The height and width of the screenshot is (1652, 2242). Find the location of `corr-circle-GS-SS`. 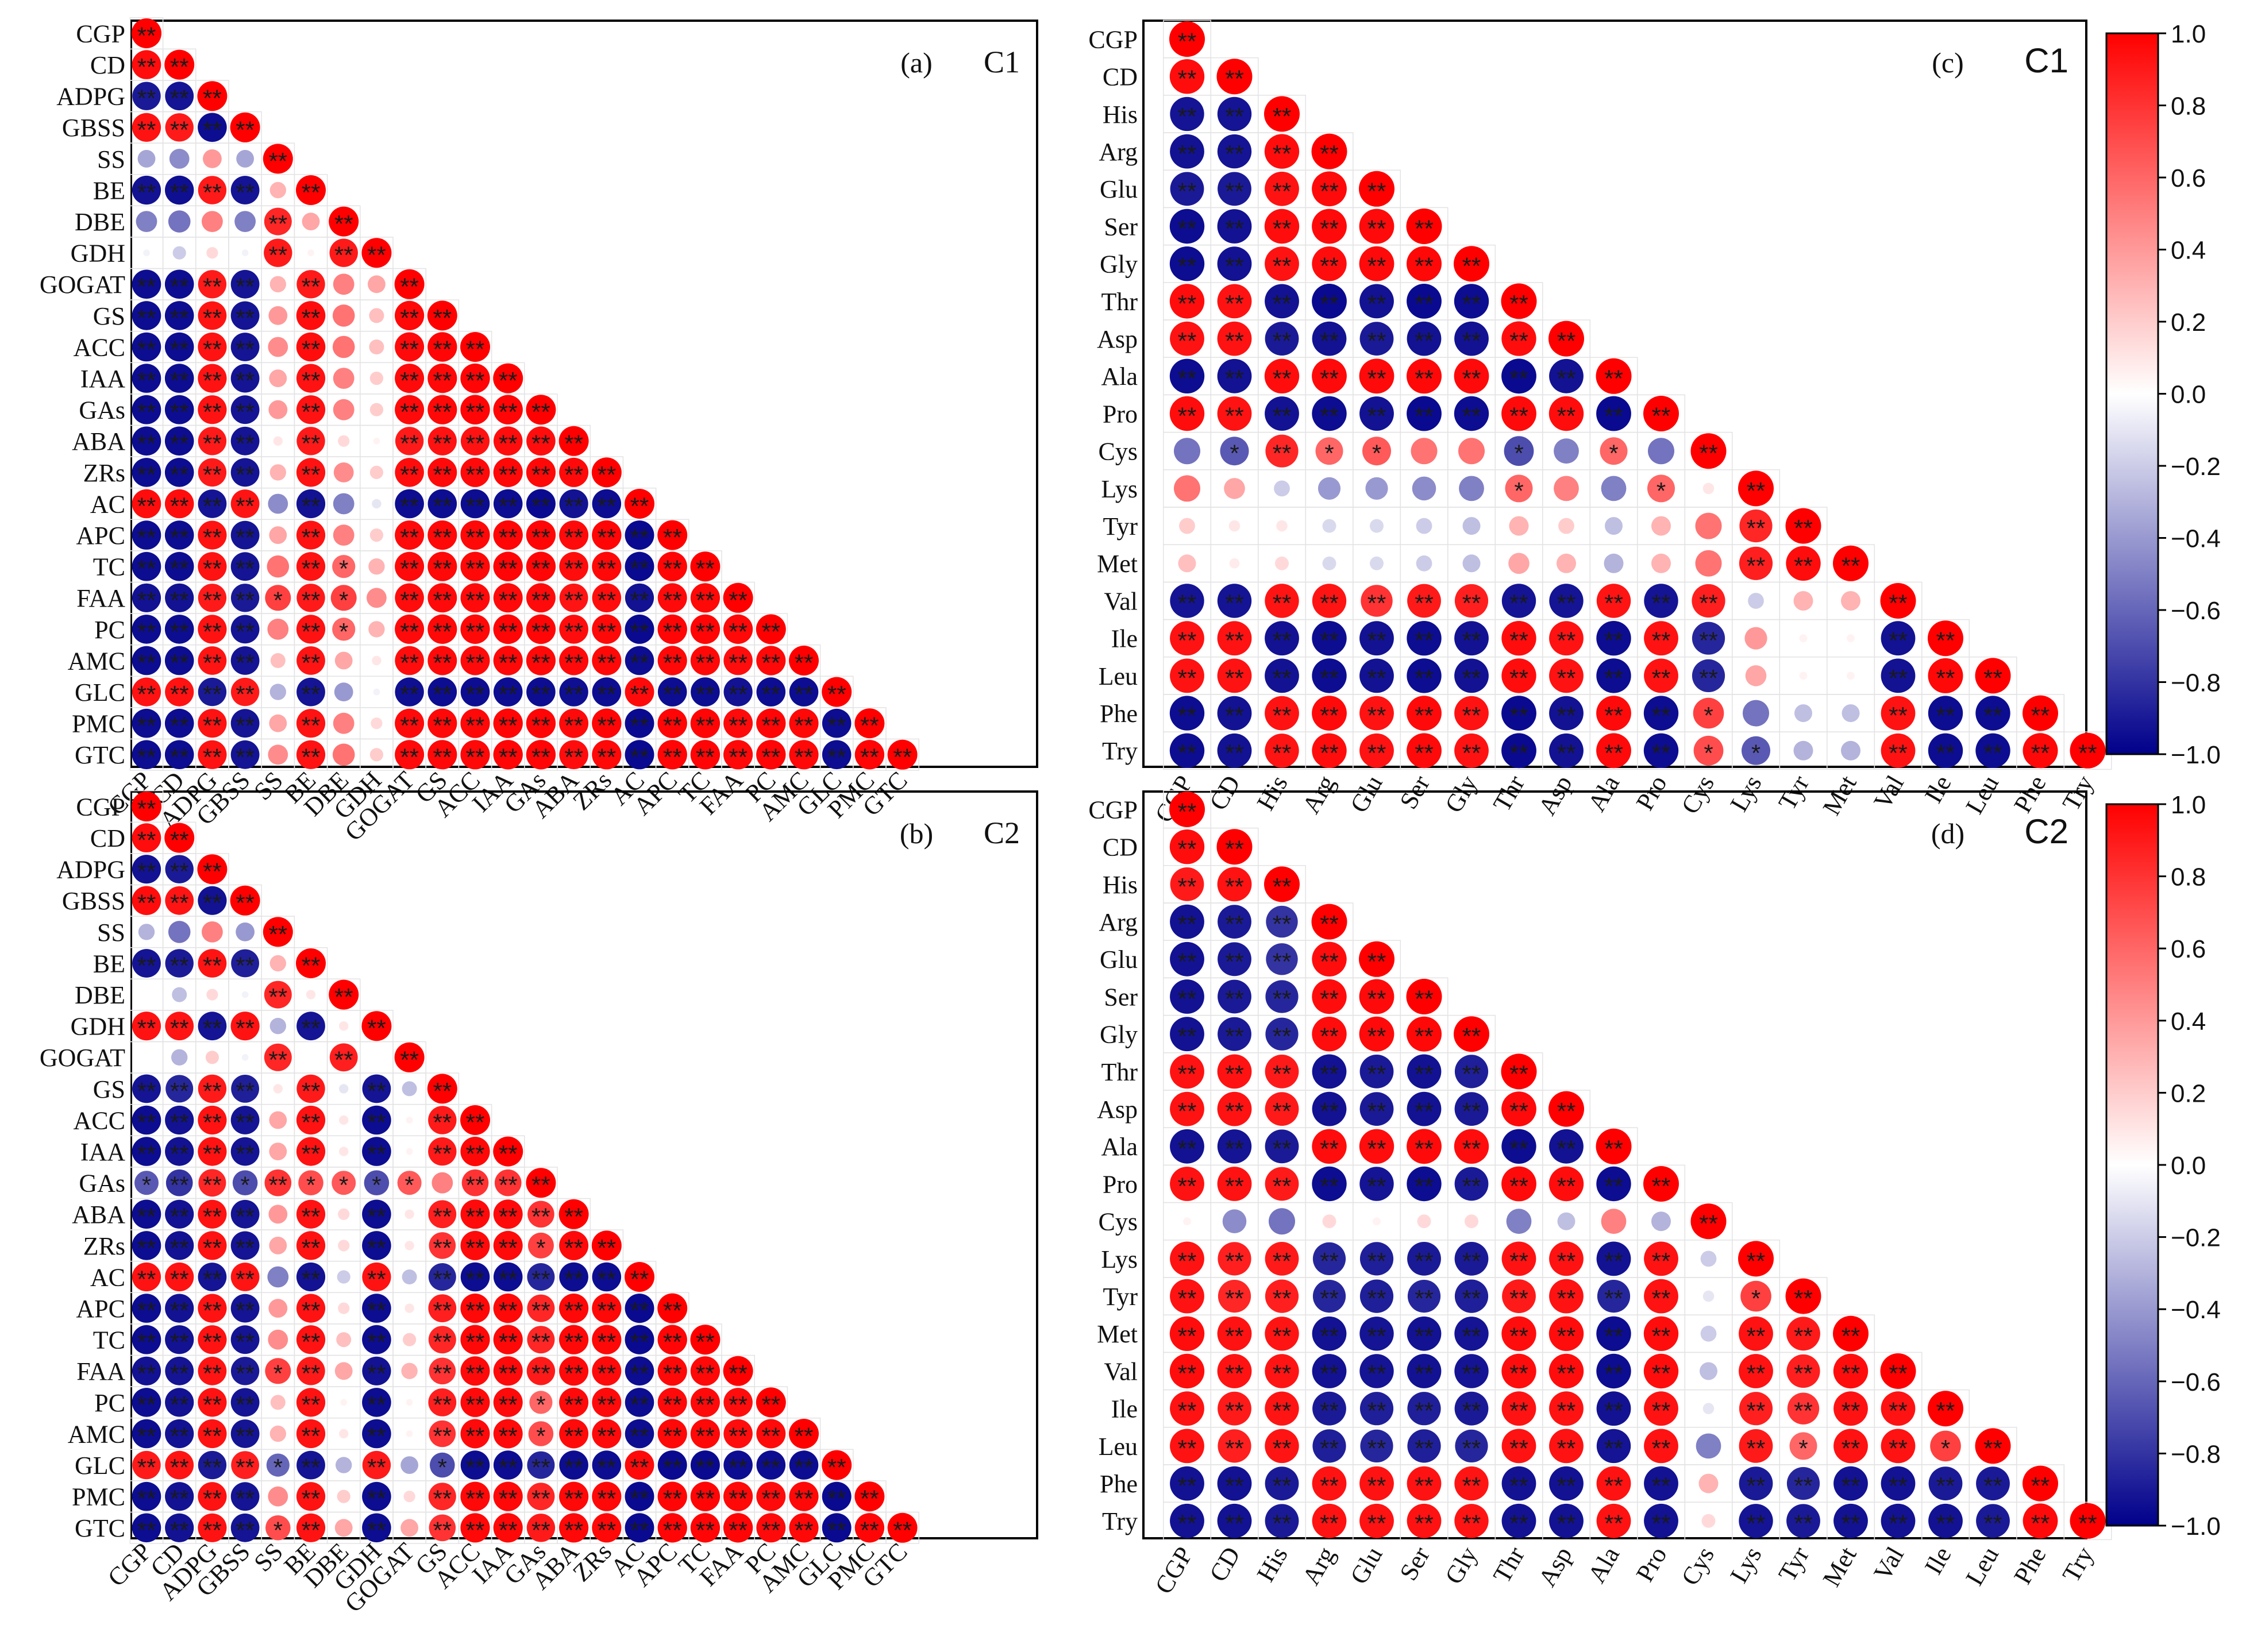

corr-circle-GS-SS is located at coordinates (278, 1089).